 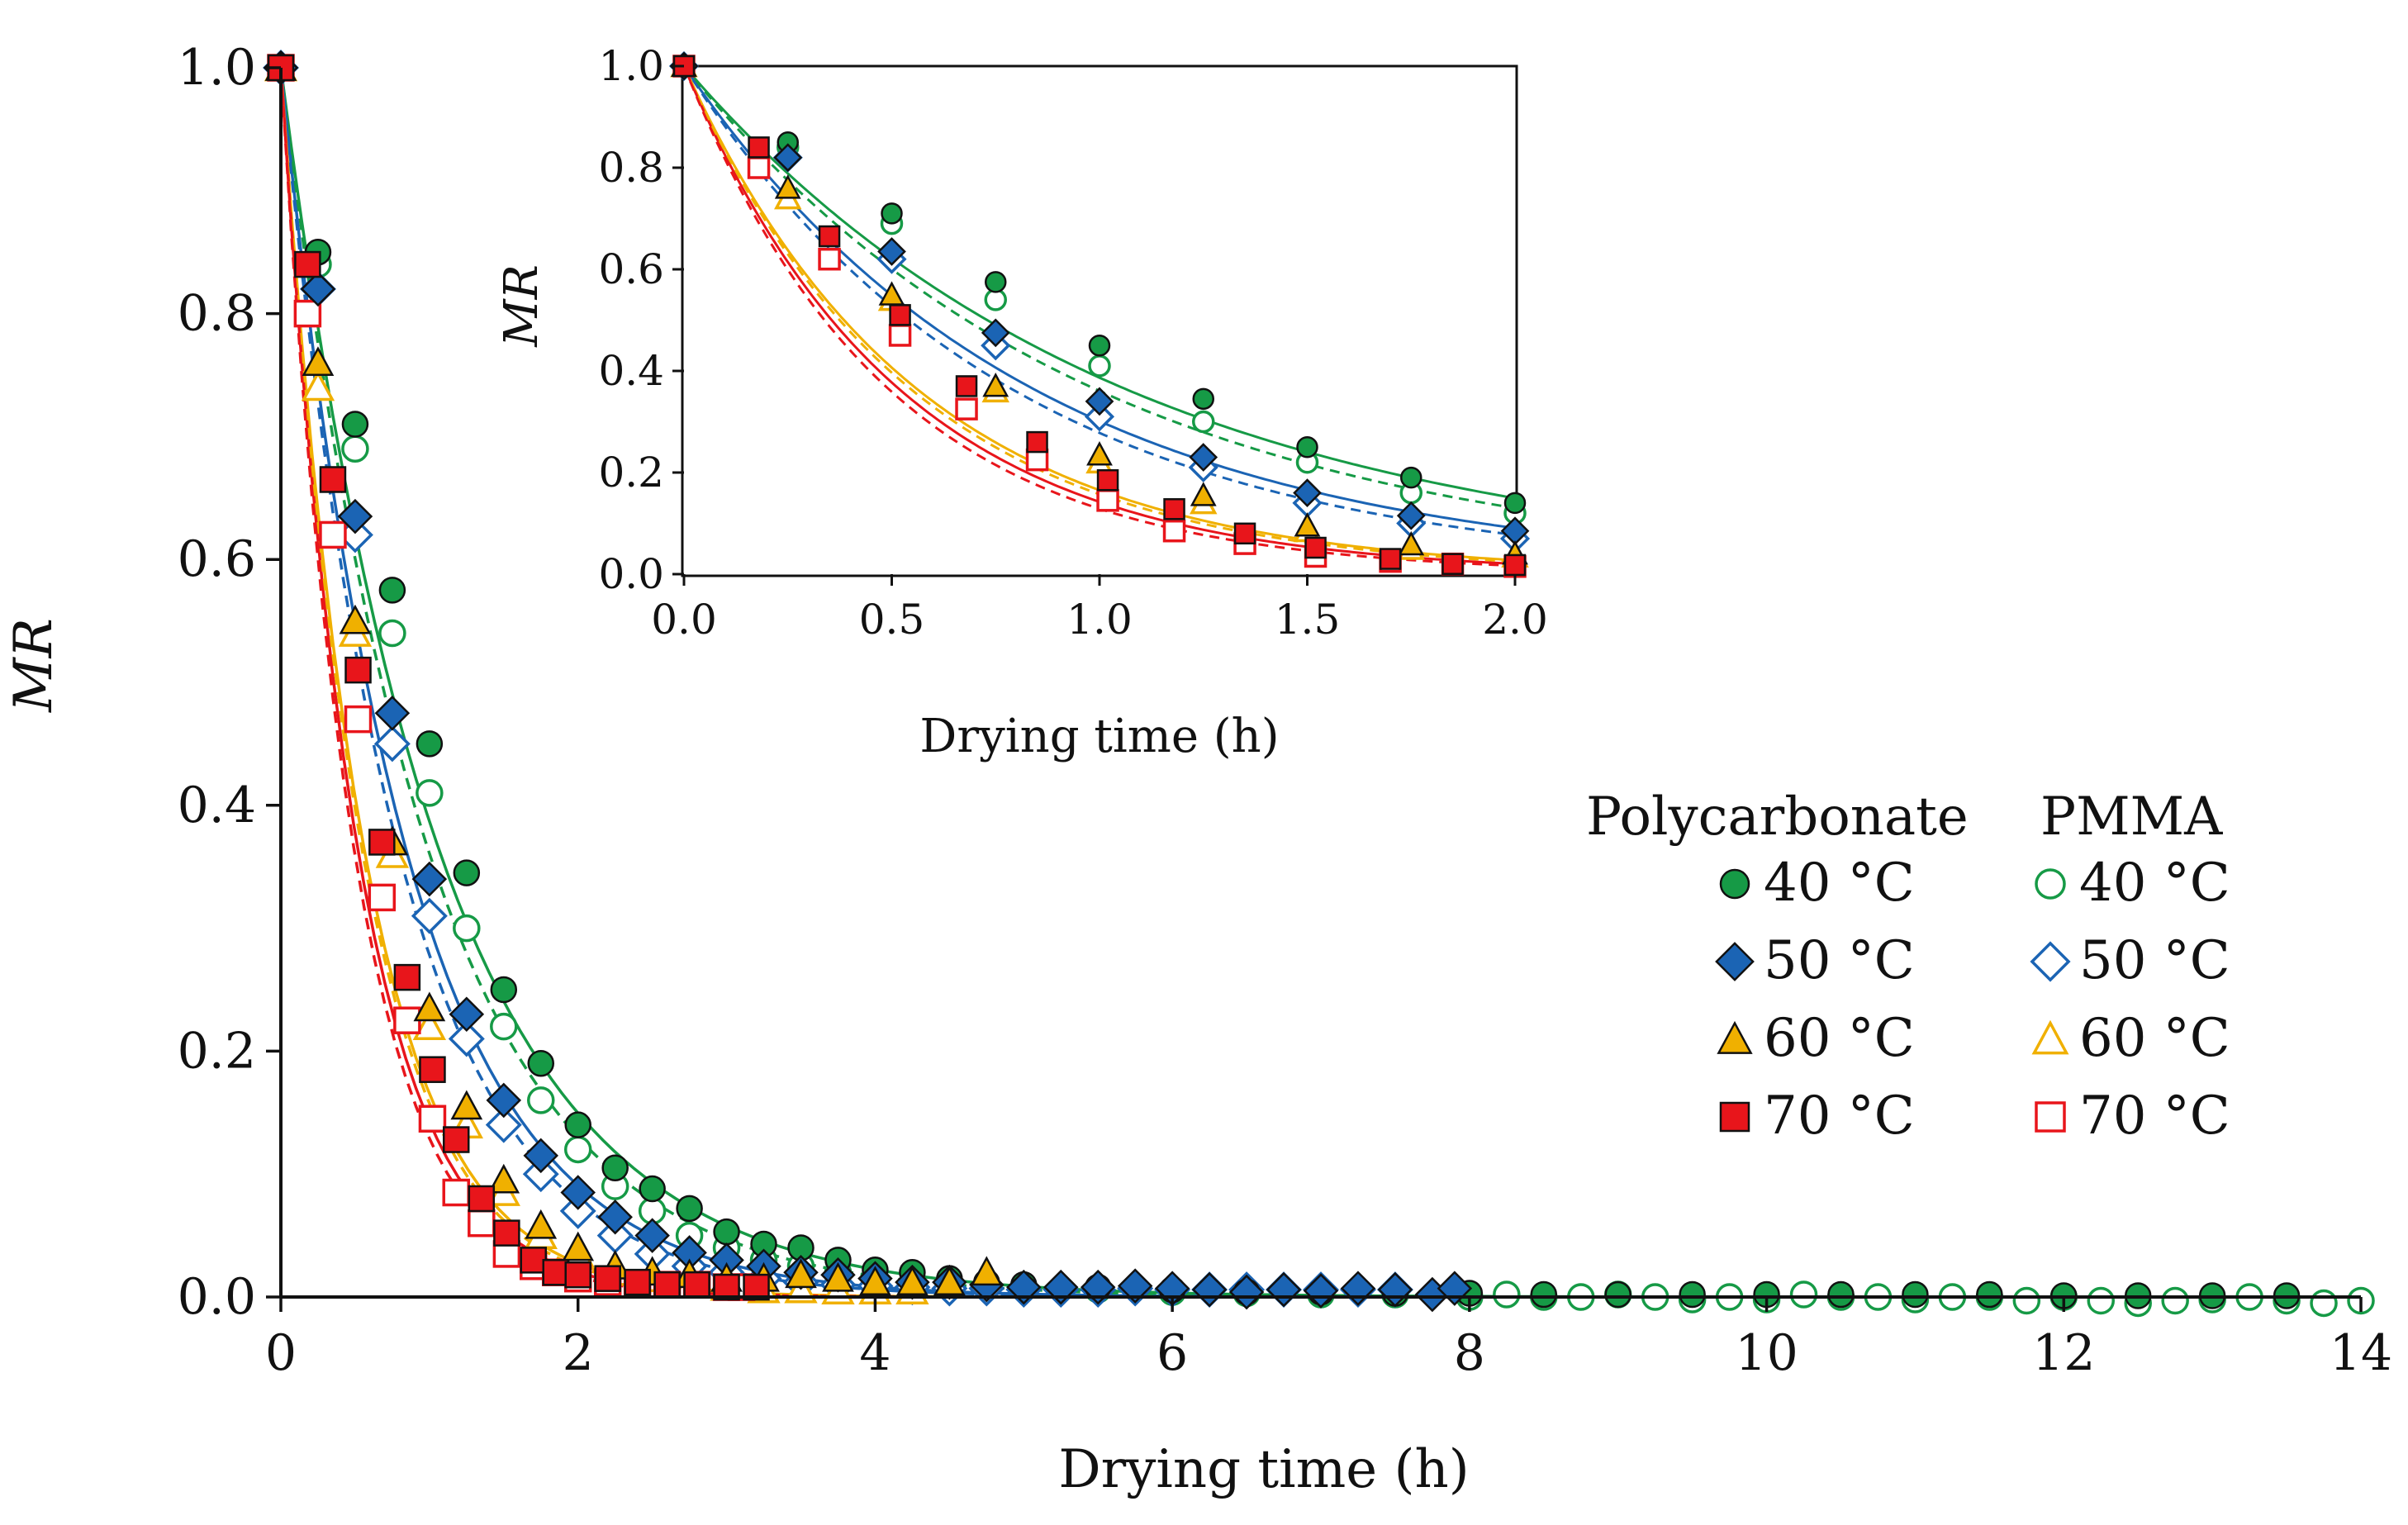 I want to click on y-tick-label: 0.2, so click(x=631, y=472).